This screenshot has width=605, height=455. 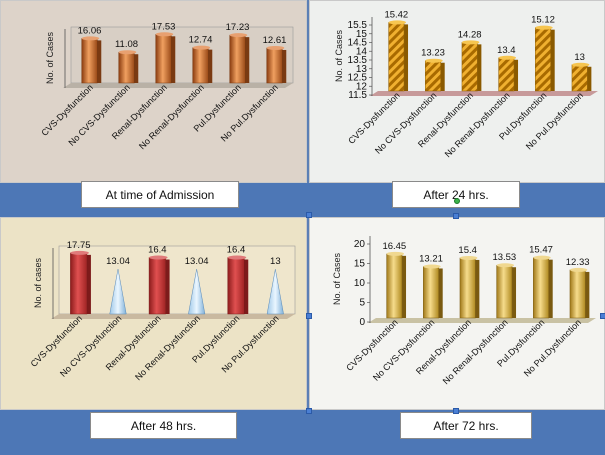 I want to click on plot-wall, so click(x=177, y=280).